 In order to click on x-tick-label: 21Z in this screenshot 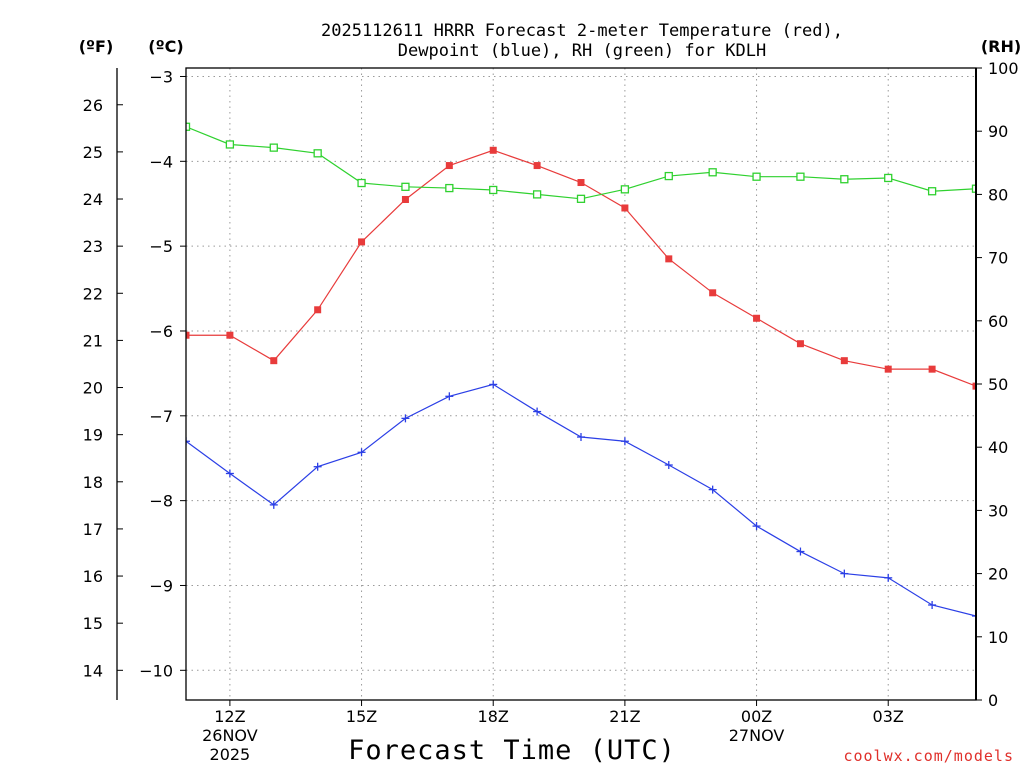, I will do `click(624, 716)`.